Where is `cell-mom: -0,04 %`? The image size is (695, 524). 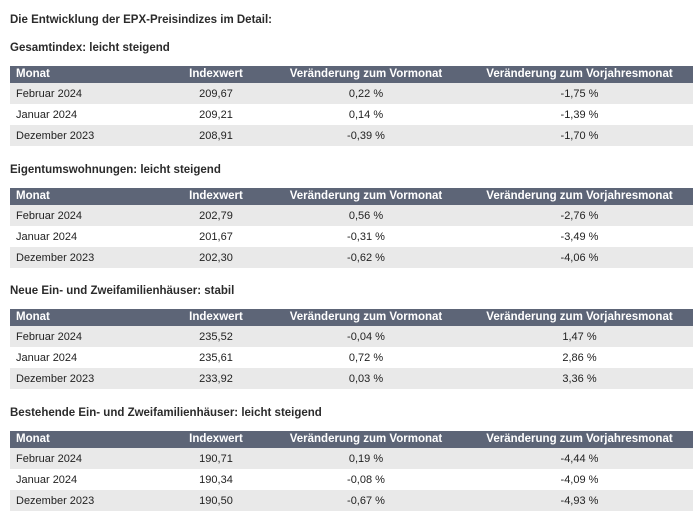
cell-mom: -0,04 % is located at coordinates (366, 336).